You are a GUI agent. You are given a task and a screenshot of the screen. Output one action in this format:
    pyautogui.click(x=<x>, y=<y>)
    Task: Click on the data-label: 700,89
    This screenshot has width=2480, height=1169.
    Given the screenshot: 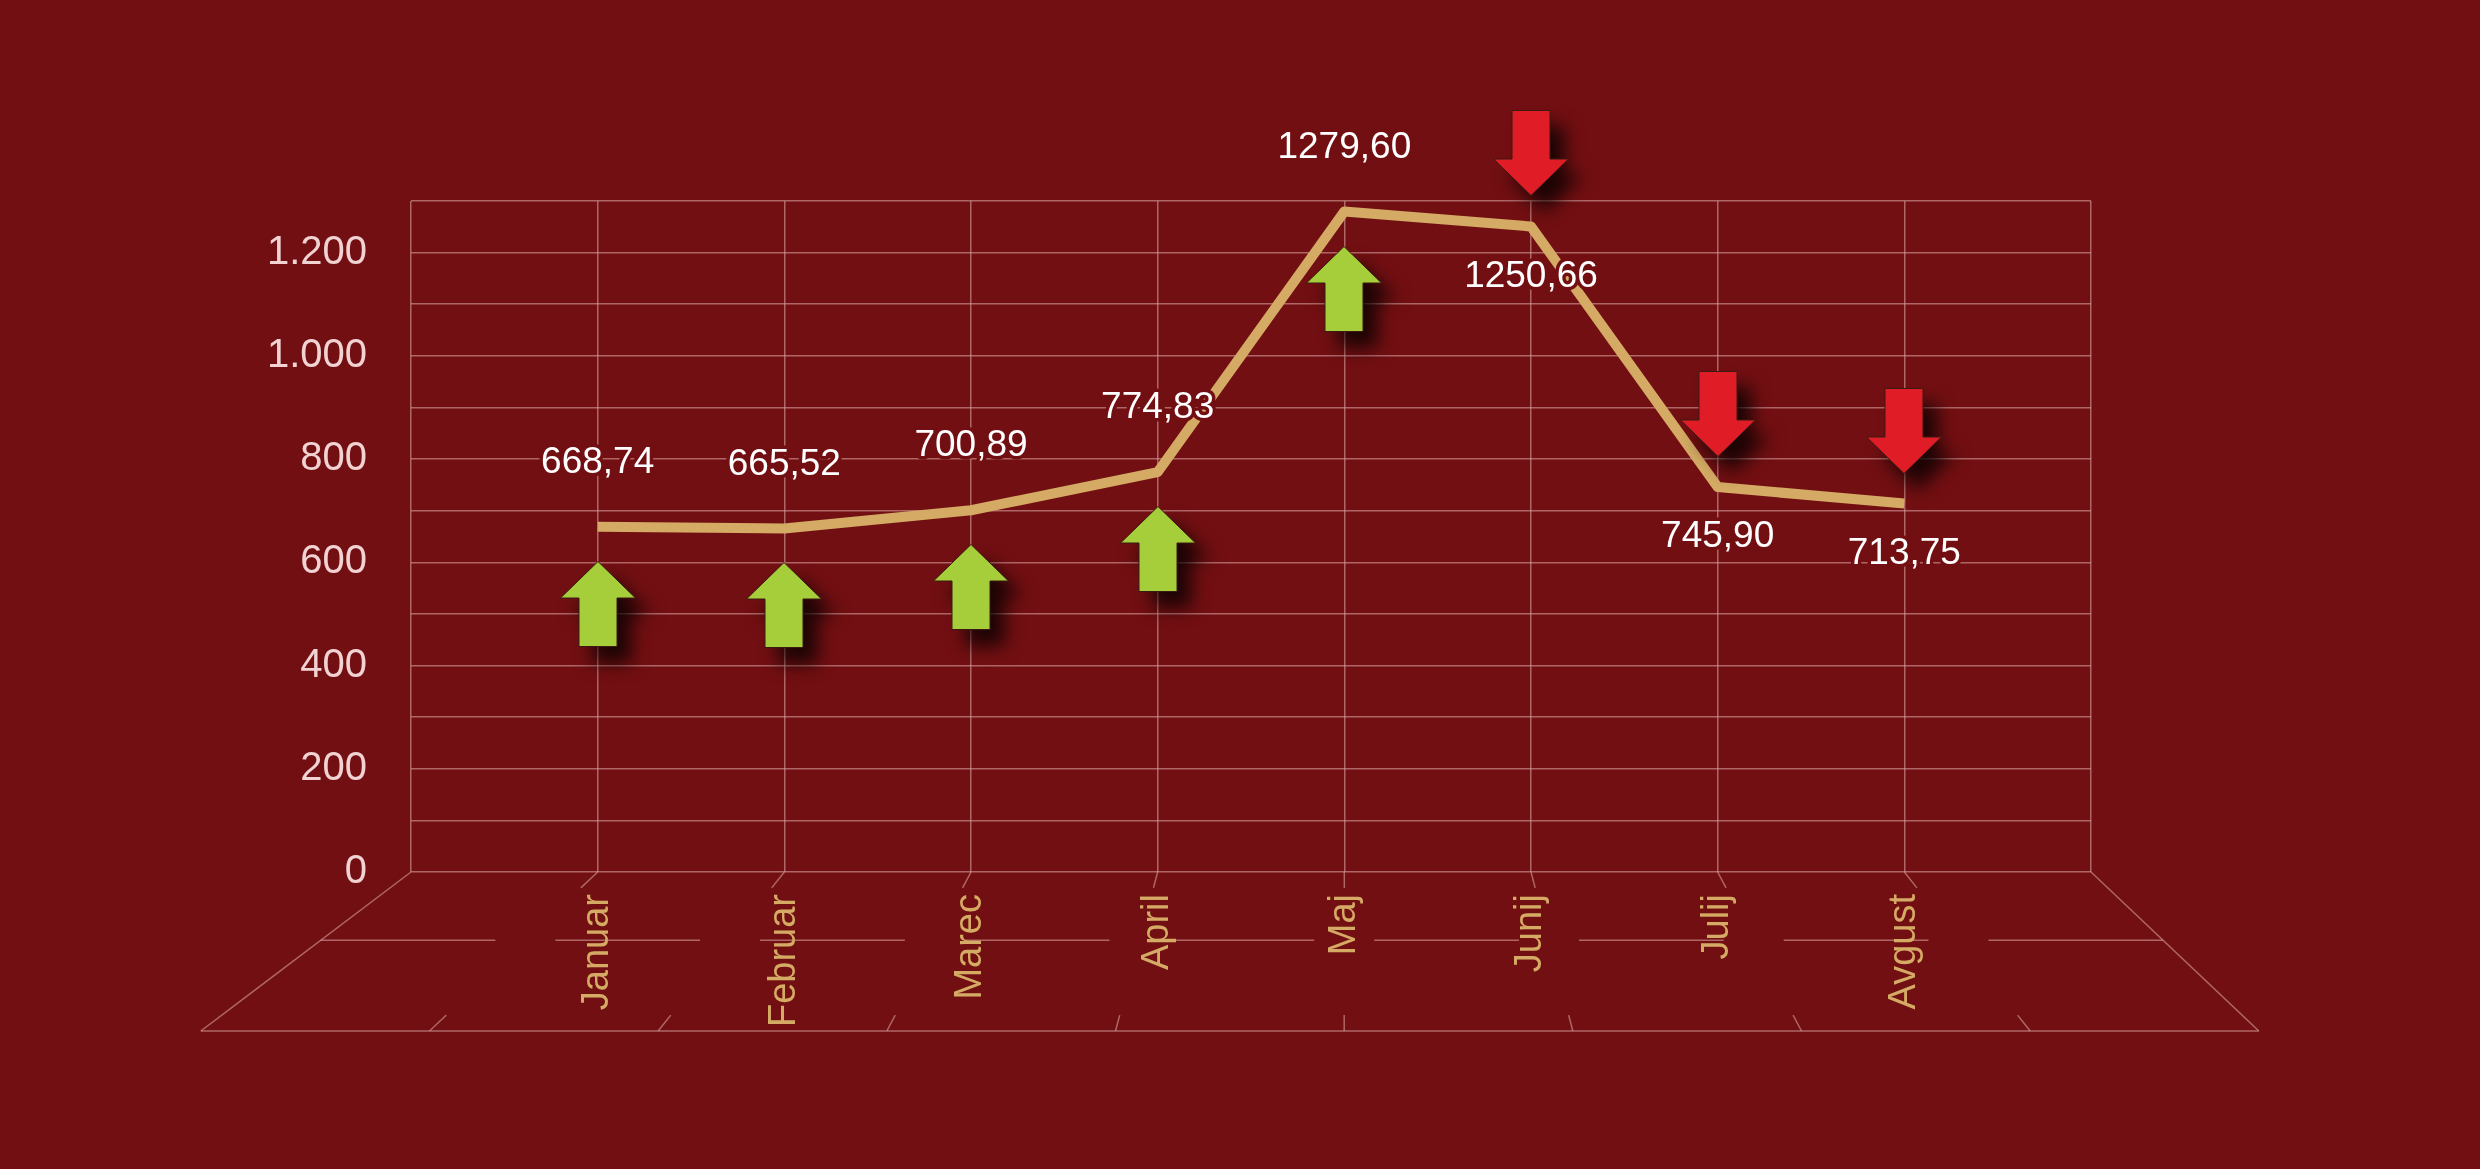 What is the action you would take?
    pyautogui.click(x=971, y=444)
    